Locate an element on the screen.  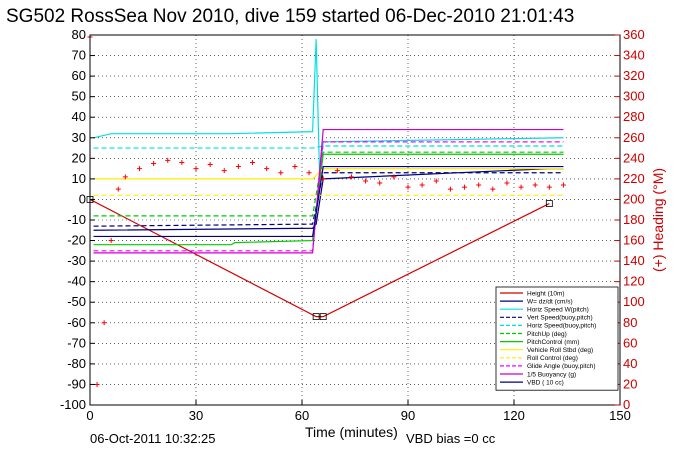
y-tick-label: -20 is located at coordinates (76, 240).